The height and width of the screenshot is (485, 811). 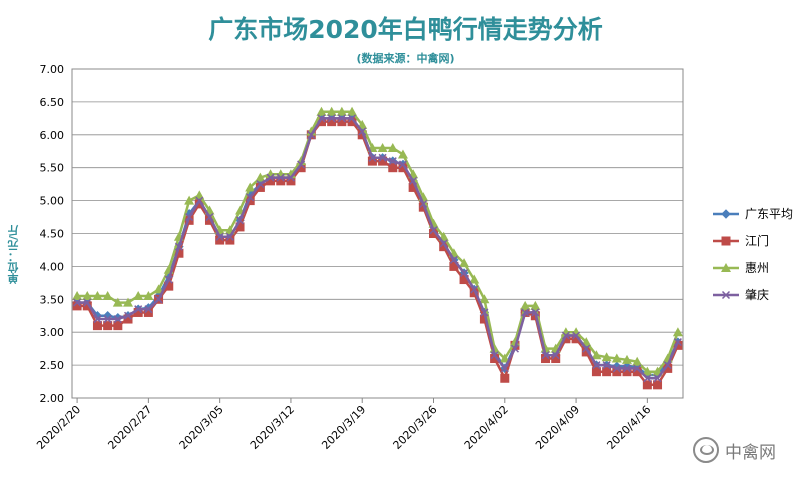 I want to click on chart-subtitle: (数据来源：中禽网), so click(x=405, y=58).